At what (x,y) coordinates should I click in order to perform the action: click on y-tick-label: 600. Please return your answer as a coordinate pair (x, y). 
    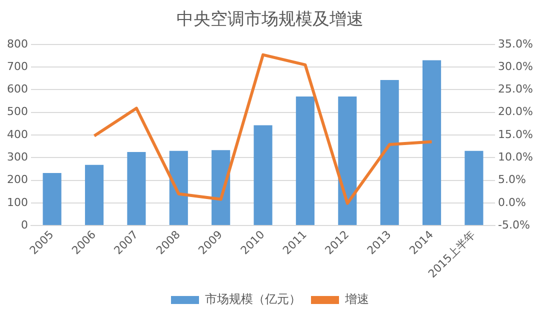
    Looking at the image, I should click on (17, 89).